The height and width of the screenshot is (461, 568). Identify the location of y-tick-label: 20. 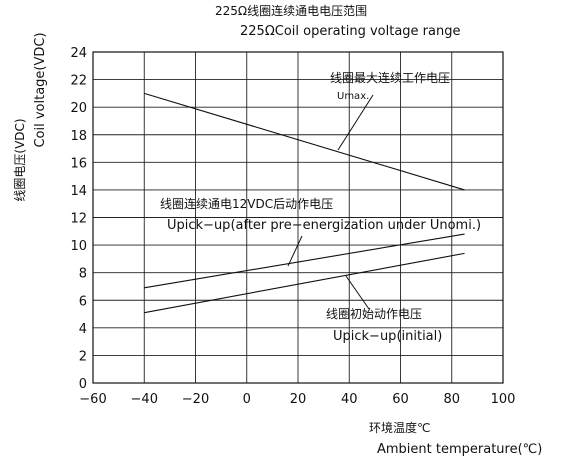
(78, 108).